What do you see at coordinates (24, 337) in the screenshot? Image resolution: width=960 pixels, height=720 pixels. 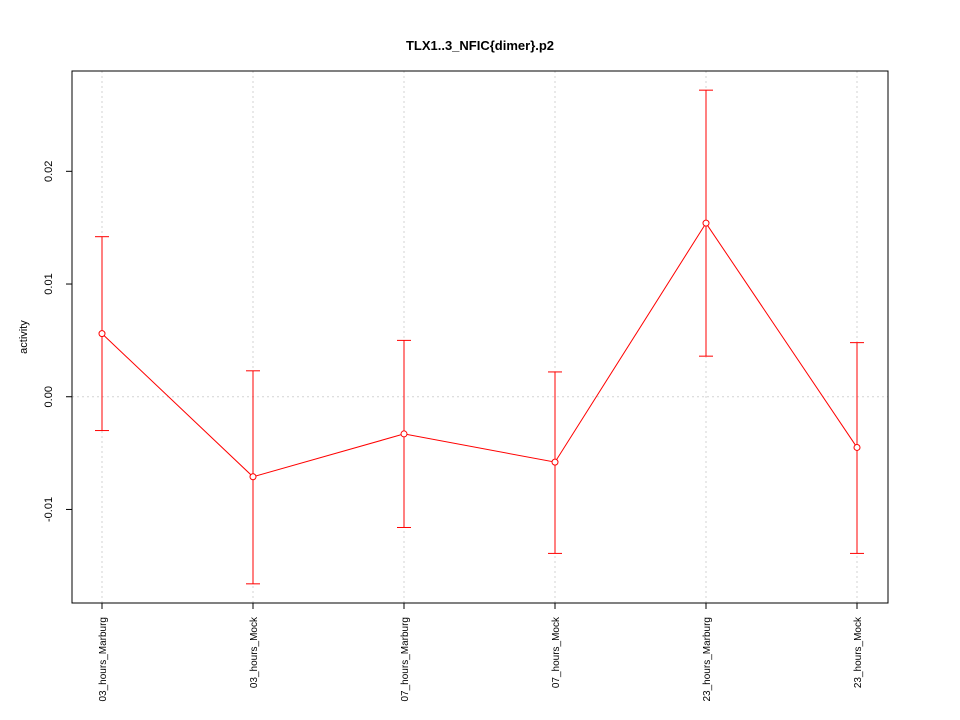 I see `y-axis-label: activity` at bounding box center [24, 337].